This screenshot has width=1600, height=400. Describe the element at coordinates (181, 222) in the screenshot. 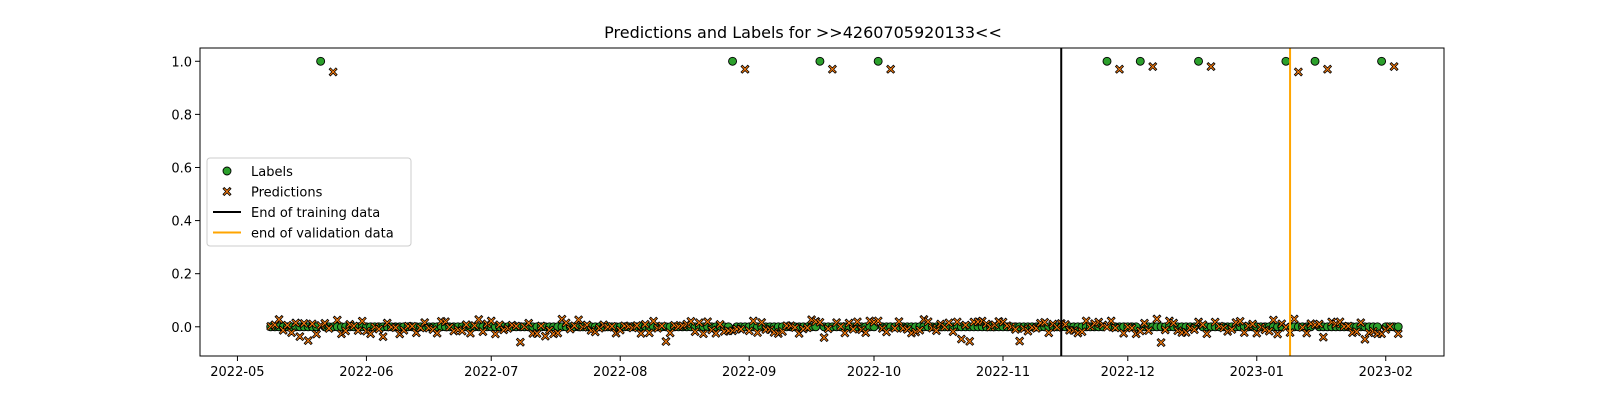

I see `y-tick-label: 0.4` at that location.